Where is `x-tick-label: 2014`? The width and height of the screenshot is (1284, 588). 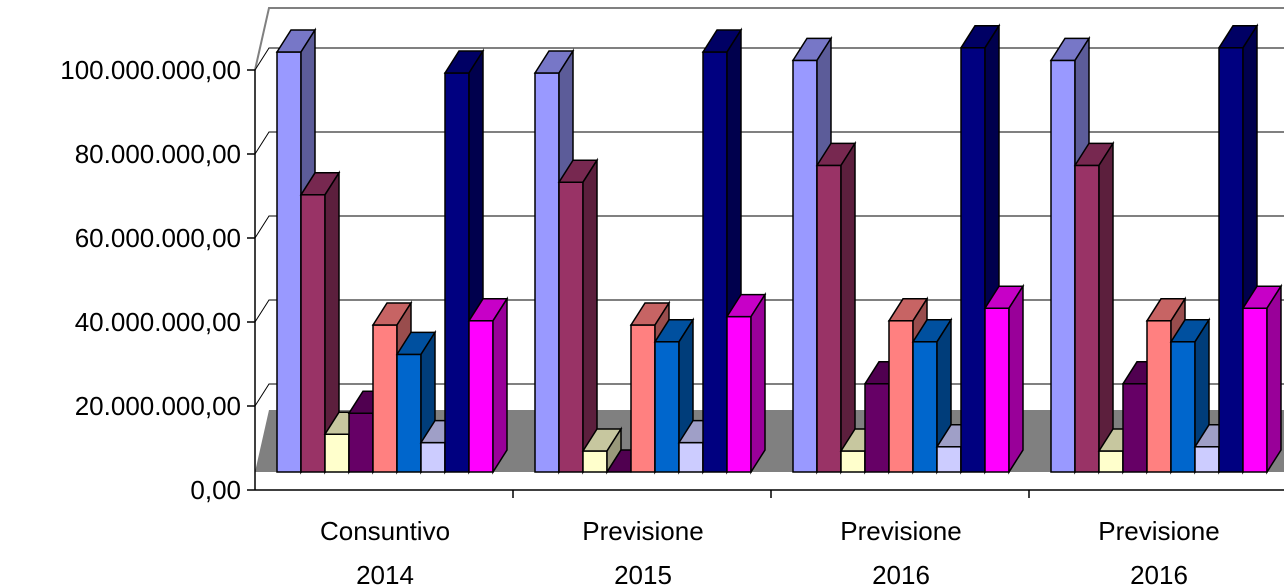
x-tick-label: 2014 is located at coordinates (385, 574).